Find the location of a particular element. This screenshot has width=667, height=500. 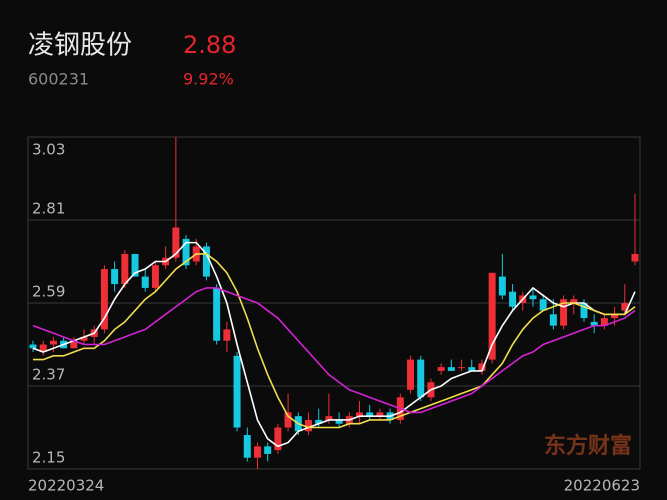

y-tick-label: 2.81 is located at coordinates (48, 209).